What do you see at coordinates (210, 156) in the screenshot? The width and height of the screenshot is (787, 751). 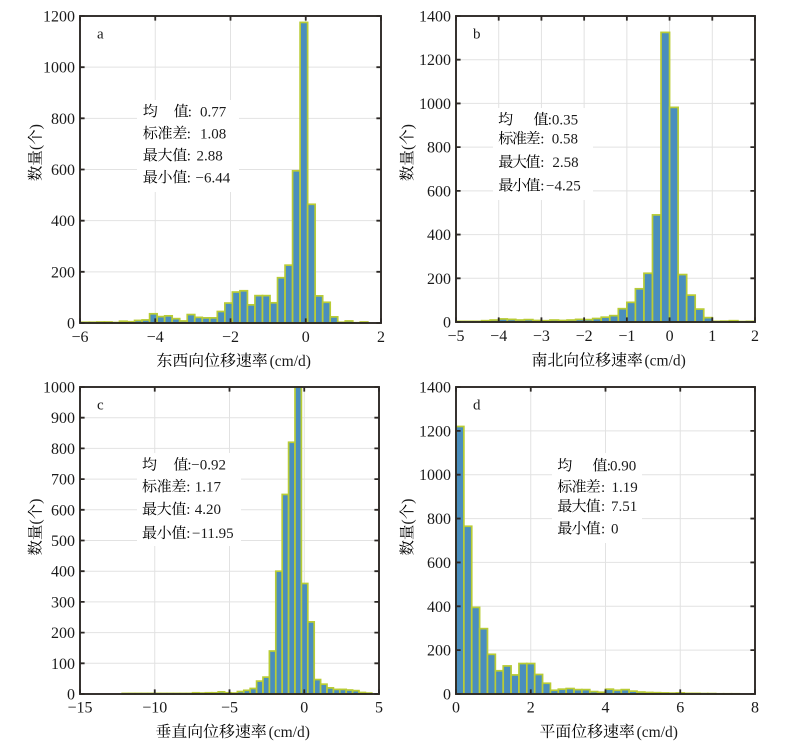 I see `svg-text: 2.88` at bounding box center [210, 156].